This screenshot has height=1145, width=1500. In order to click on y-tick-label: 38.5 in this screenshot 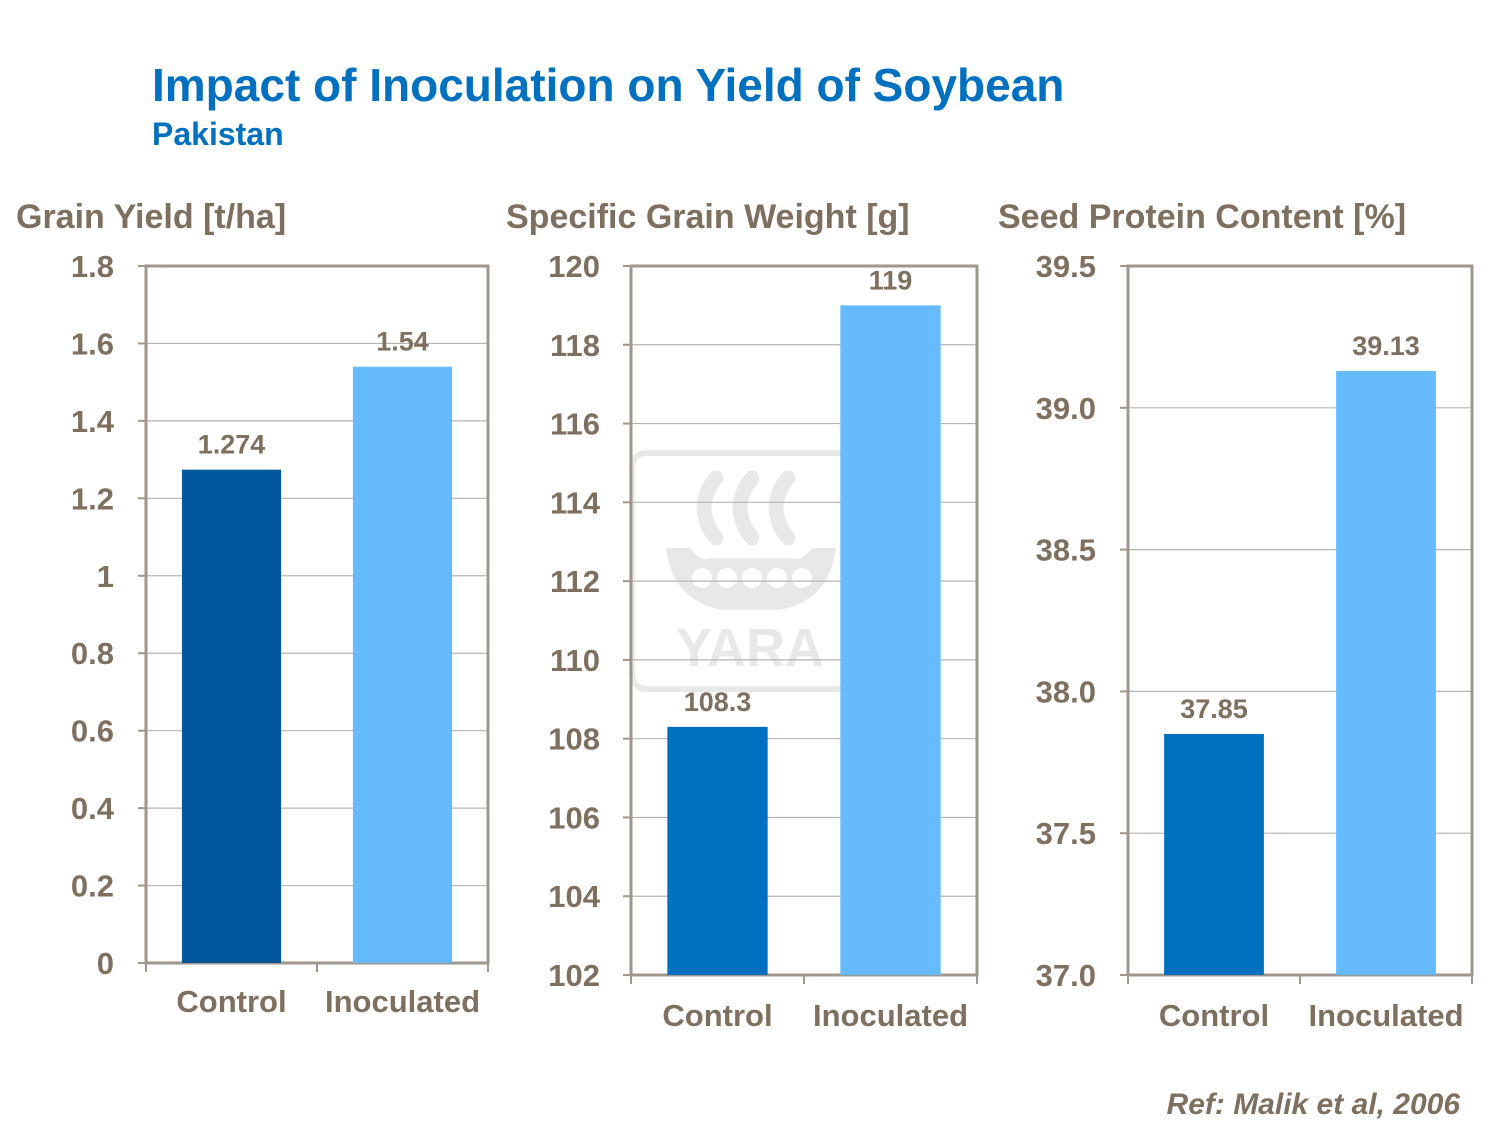, I will do `click(1066, 550)`.